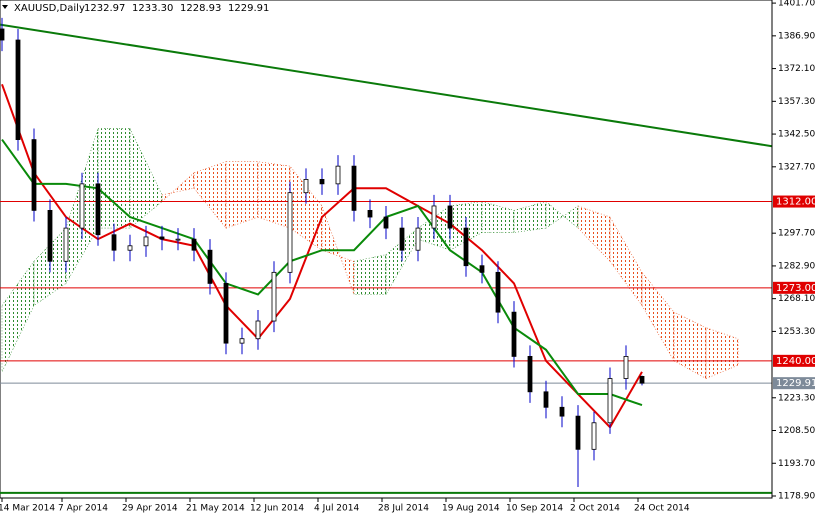  I want to click on y-tick-label: 1357.30, so click(796, 102).